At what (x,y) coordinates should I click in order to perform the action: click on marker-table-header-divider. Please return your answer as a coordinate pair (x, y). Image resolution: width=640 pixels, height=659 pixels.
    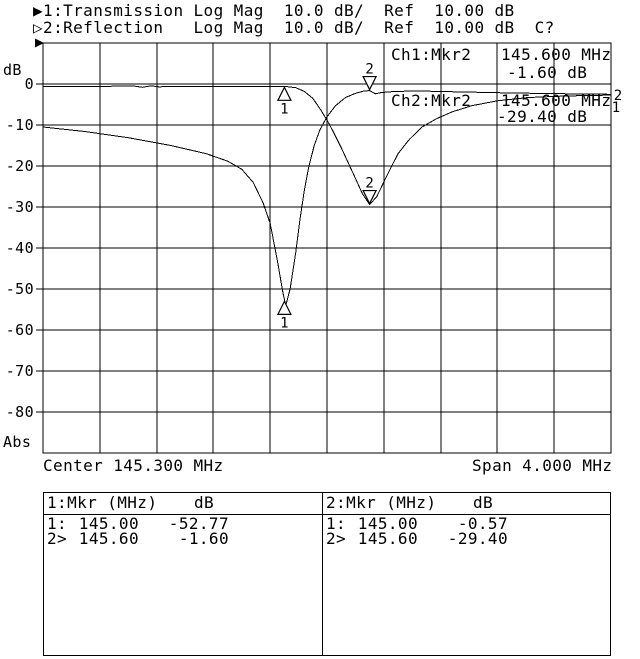
    Looking at the image, I should click on (327, 514).